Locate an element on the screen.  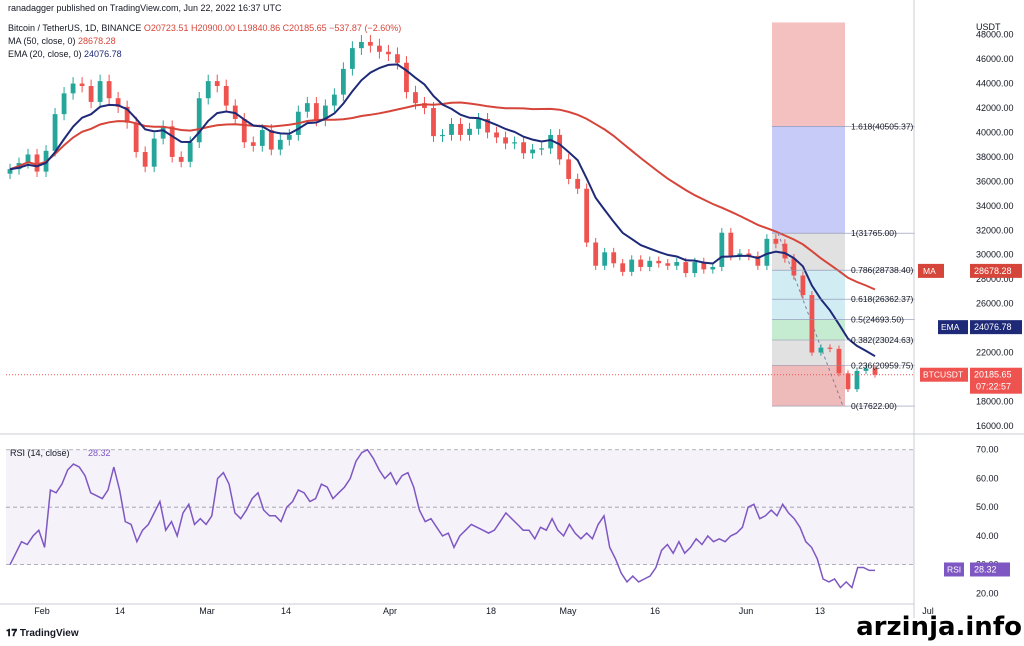
last-price-value: 20185.65 is located at coordinates (993, 375).